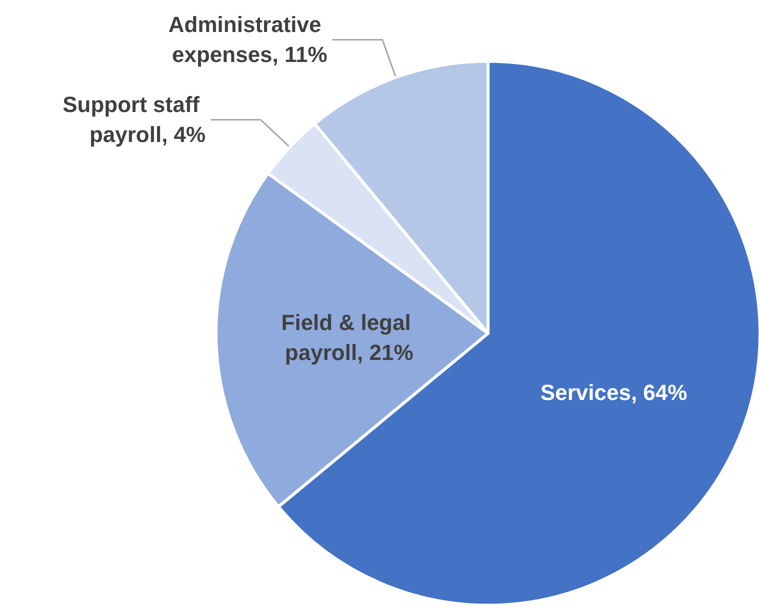 The image size is (759, 606). What do you see at coordinates (349, 338) in the screenshot?
I see `slice-label: Field & legal payroll, 21%` at bounding box center [349, 338].